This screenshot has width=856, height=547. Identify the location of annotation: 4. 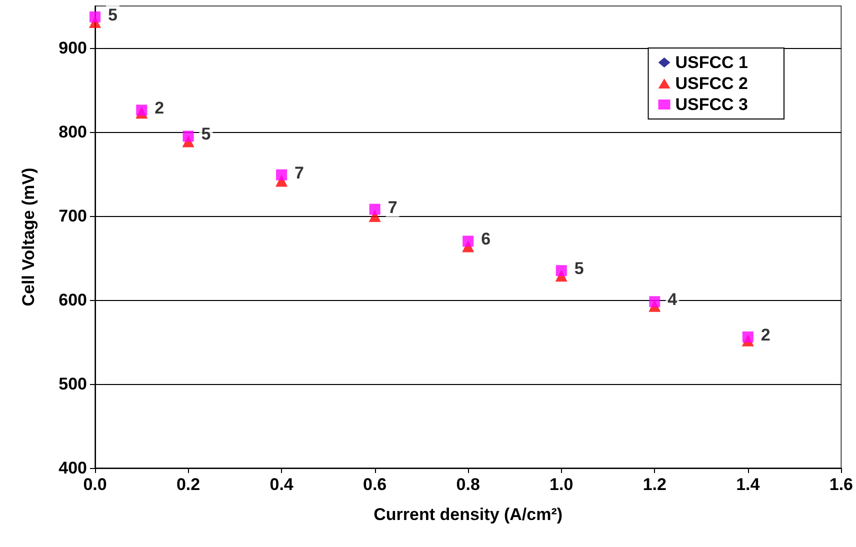
(673, 300).